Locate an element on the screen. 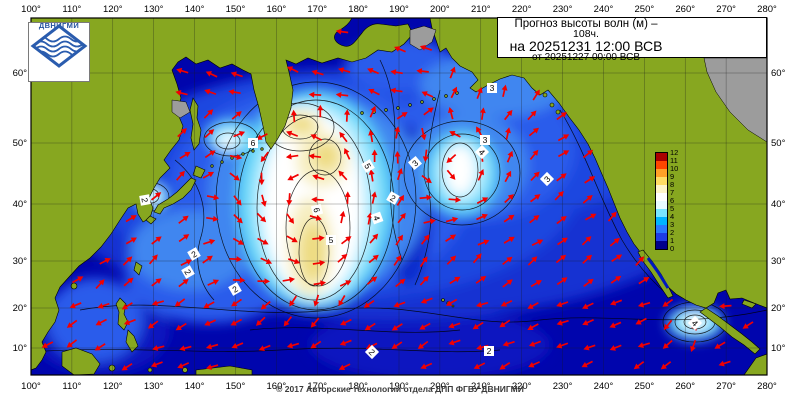 The image size is (800, 400). land-new-guinea is located at coordinates (224, 370).